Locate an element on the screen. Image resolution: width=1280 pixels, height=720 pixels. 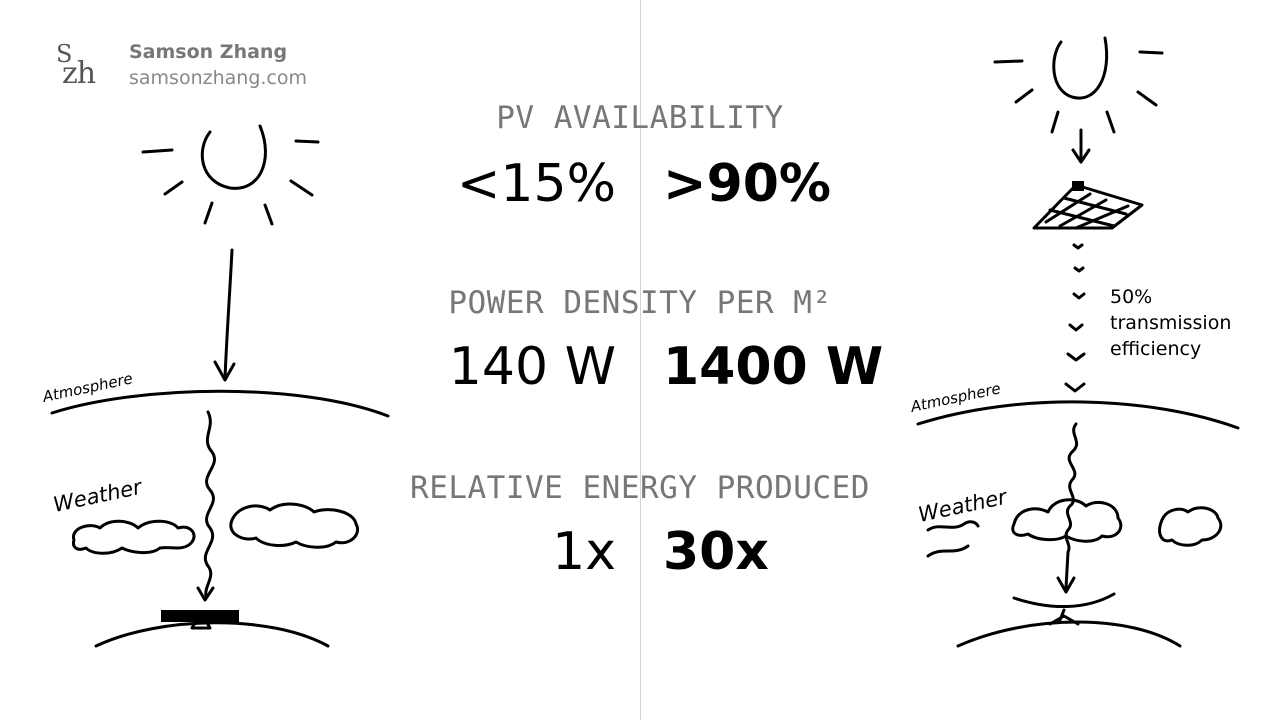
metric-label-power-density: POWER DENSITY PER M² is located at coordinates (640, 303).